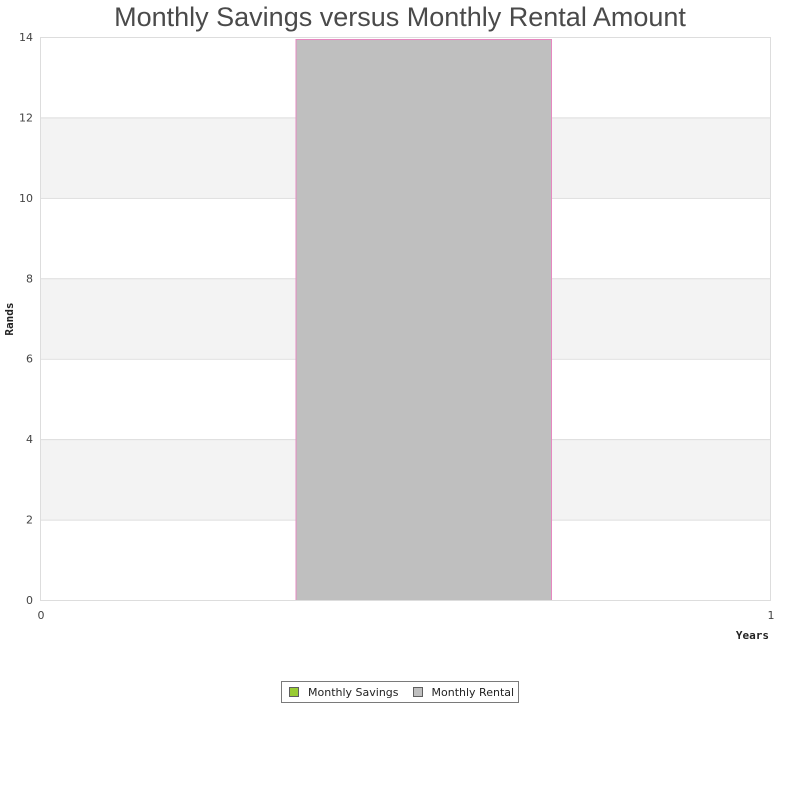 The width and height of the screenshot is (800, 800). What do you see at coordinates (41, 615) in the screenshot?
I see `x-tick-label: 0` at bounding box center [41, 615].